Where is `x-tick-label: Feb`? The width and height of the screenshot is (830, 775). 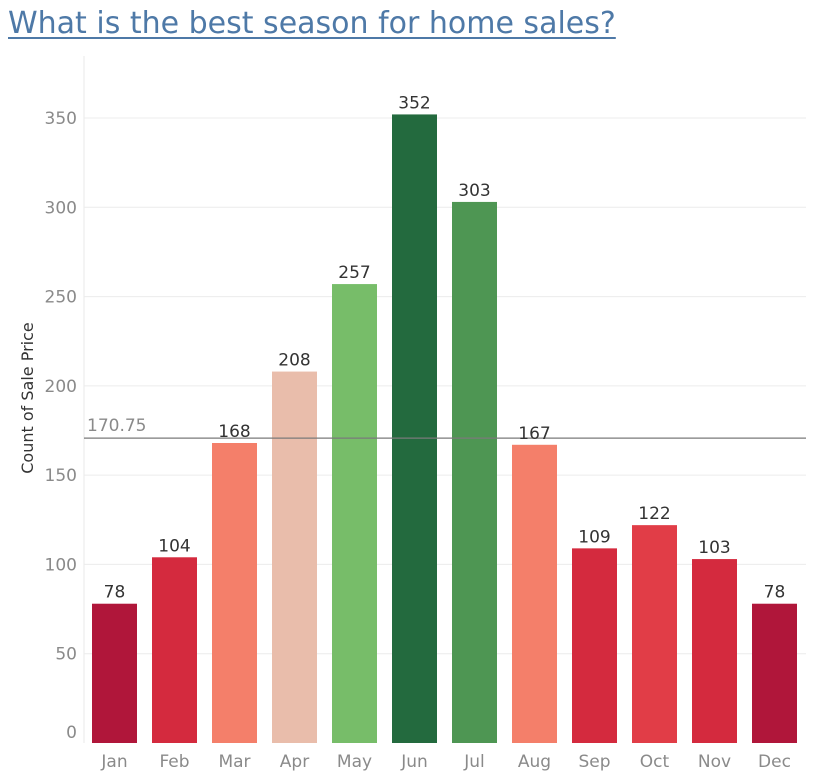
x-tick-label: Feb is located at coordinates (174, 762).